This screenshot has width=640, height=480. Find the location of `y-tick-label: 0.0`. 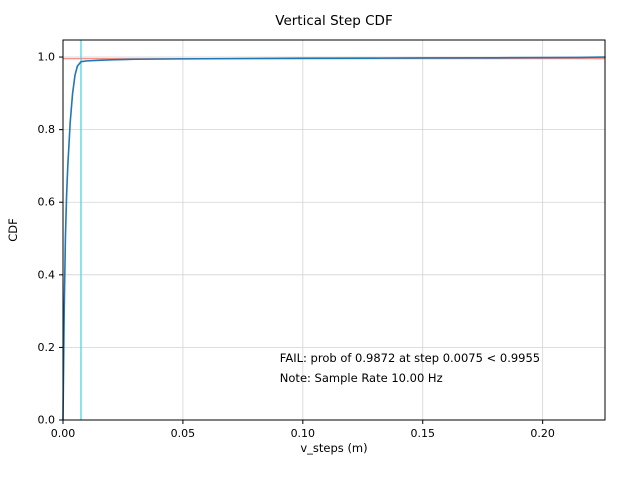

y-tick-label: 0.0 is located at coordinates (47, 420).